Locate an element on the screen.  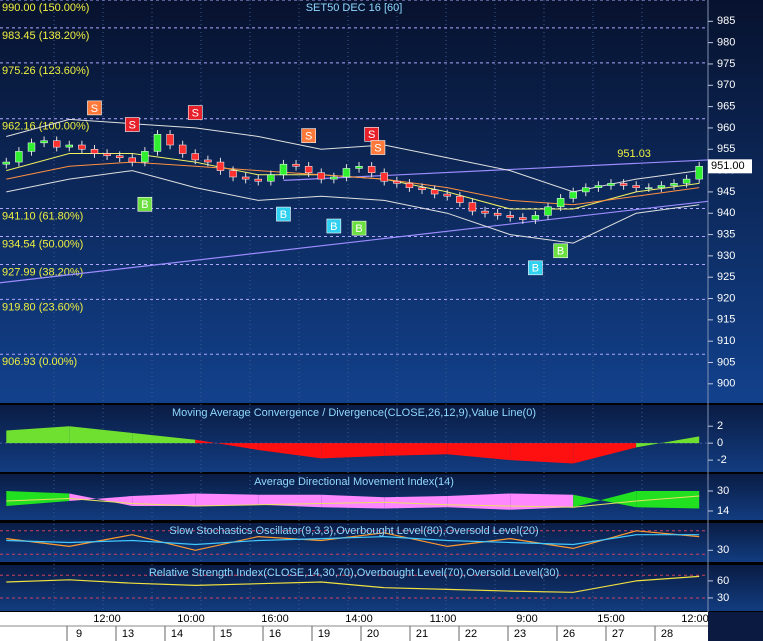
fib-label: 990.00 (150.00%) is located at coordinates (45, 8).